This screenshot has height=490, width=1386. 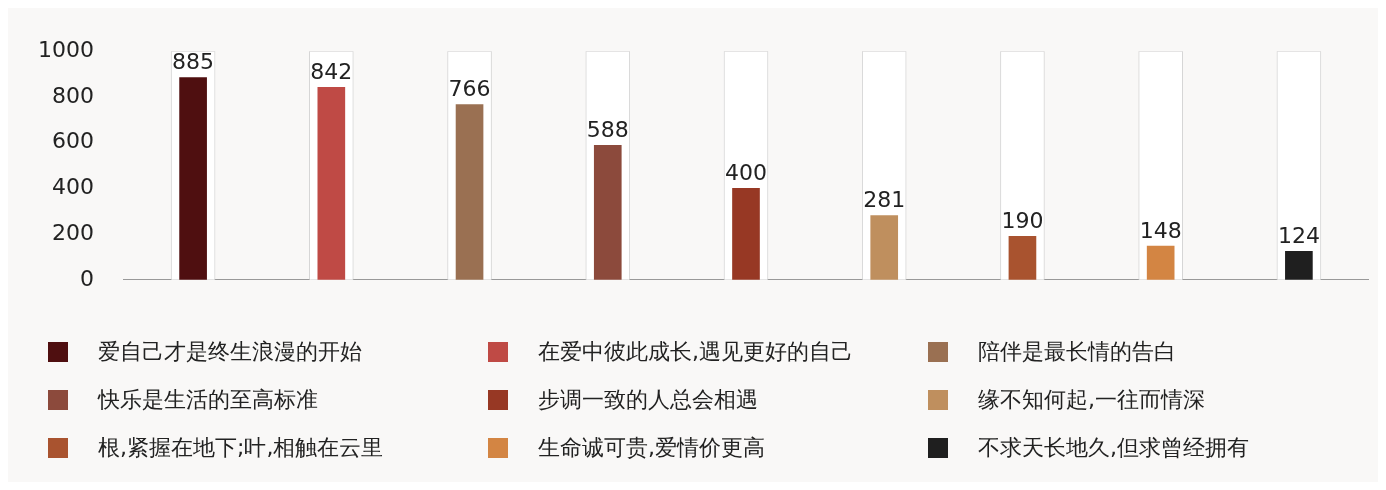 What do you see at coordinates (72, 232) in the screenshot?
I see `y-tick-label: 200` at bounding box center [72, 232].